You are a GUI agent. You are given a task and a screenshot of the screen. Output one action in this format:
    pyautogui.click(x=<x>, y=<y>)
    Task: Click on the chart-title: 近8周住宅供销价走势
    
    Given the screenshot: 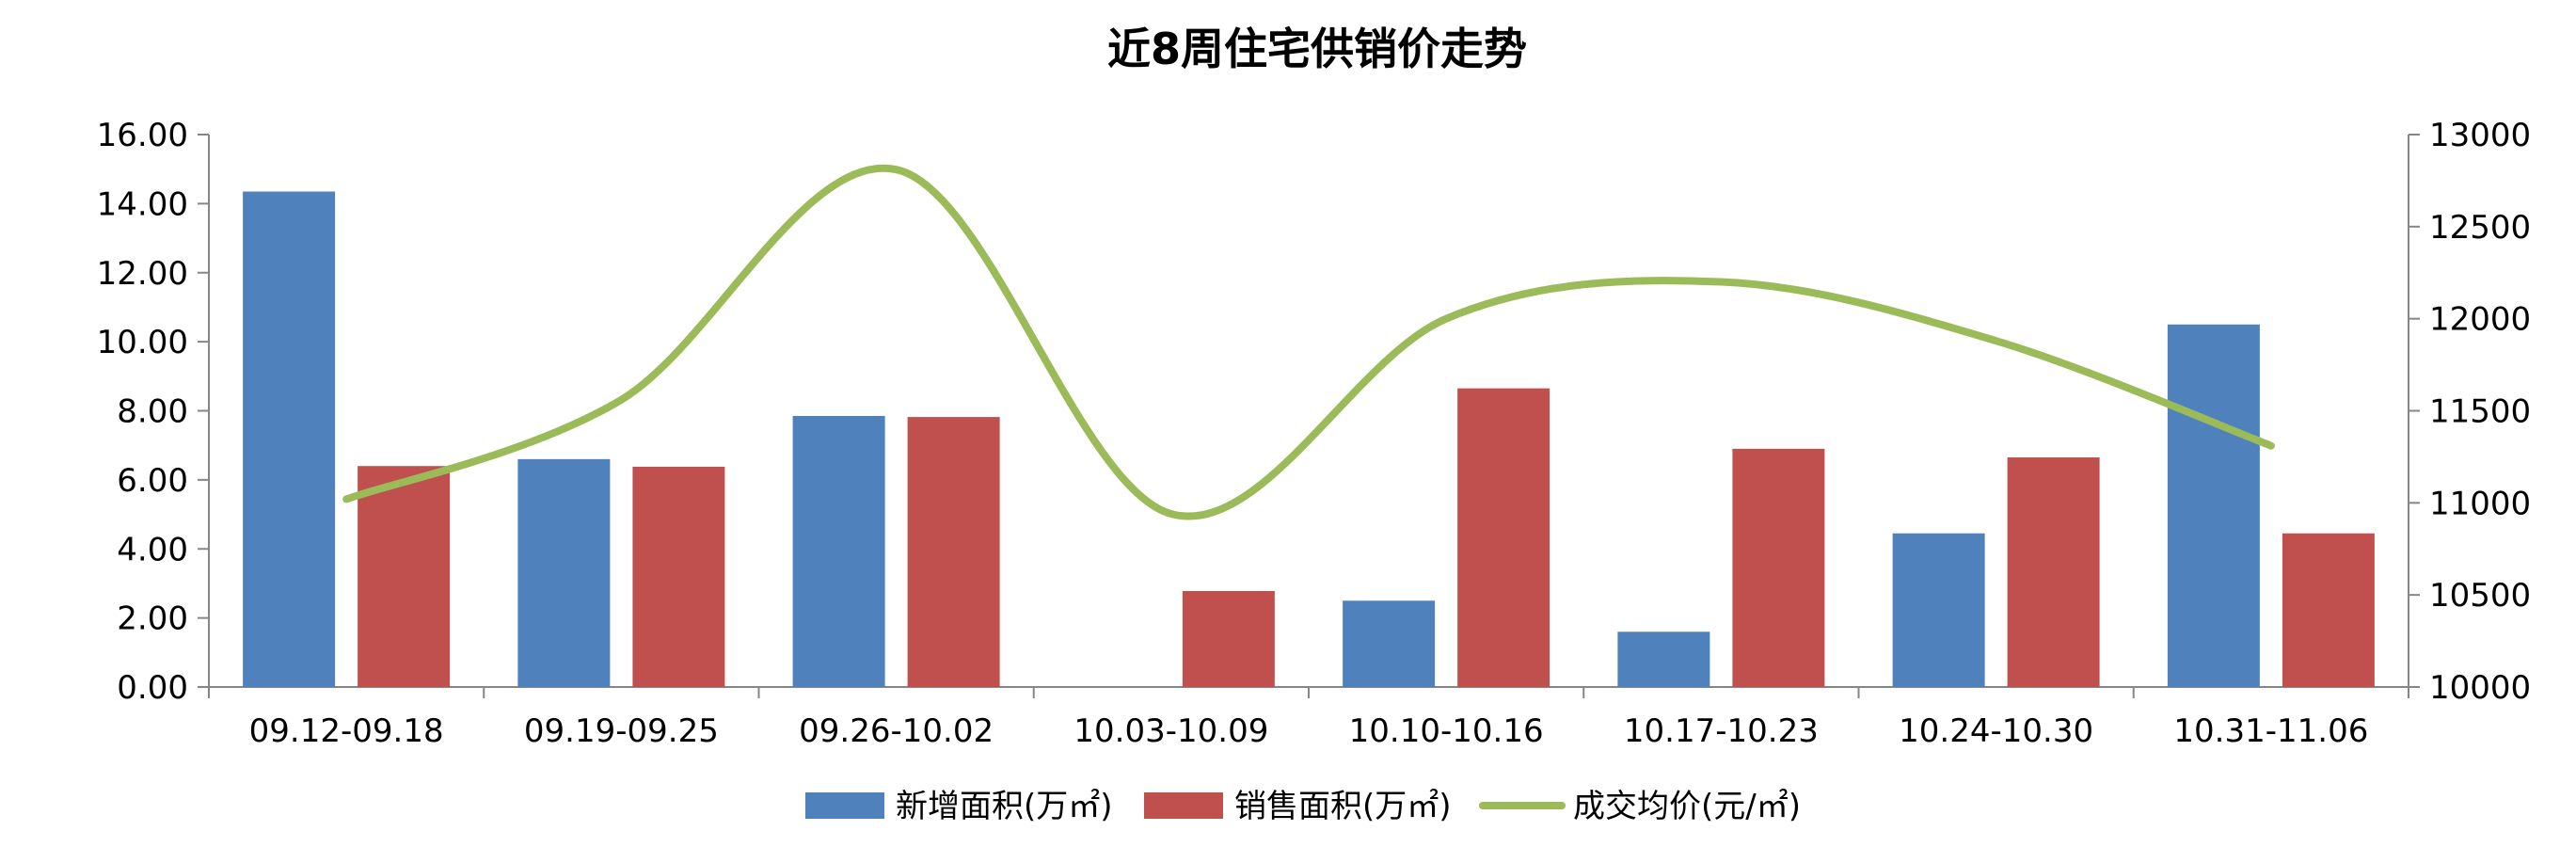 What is the action you would take?
    pyautogui.click(x=1317, y=49)
    